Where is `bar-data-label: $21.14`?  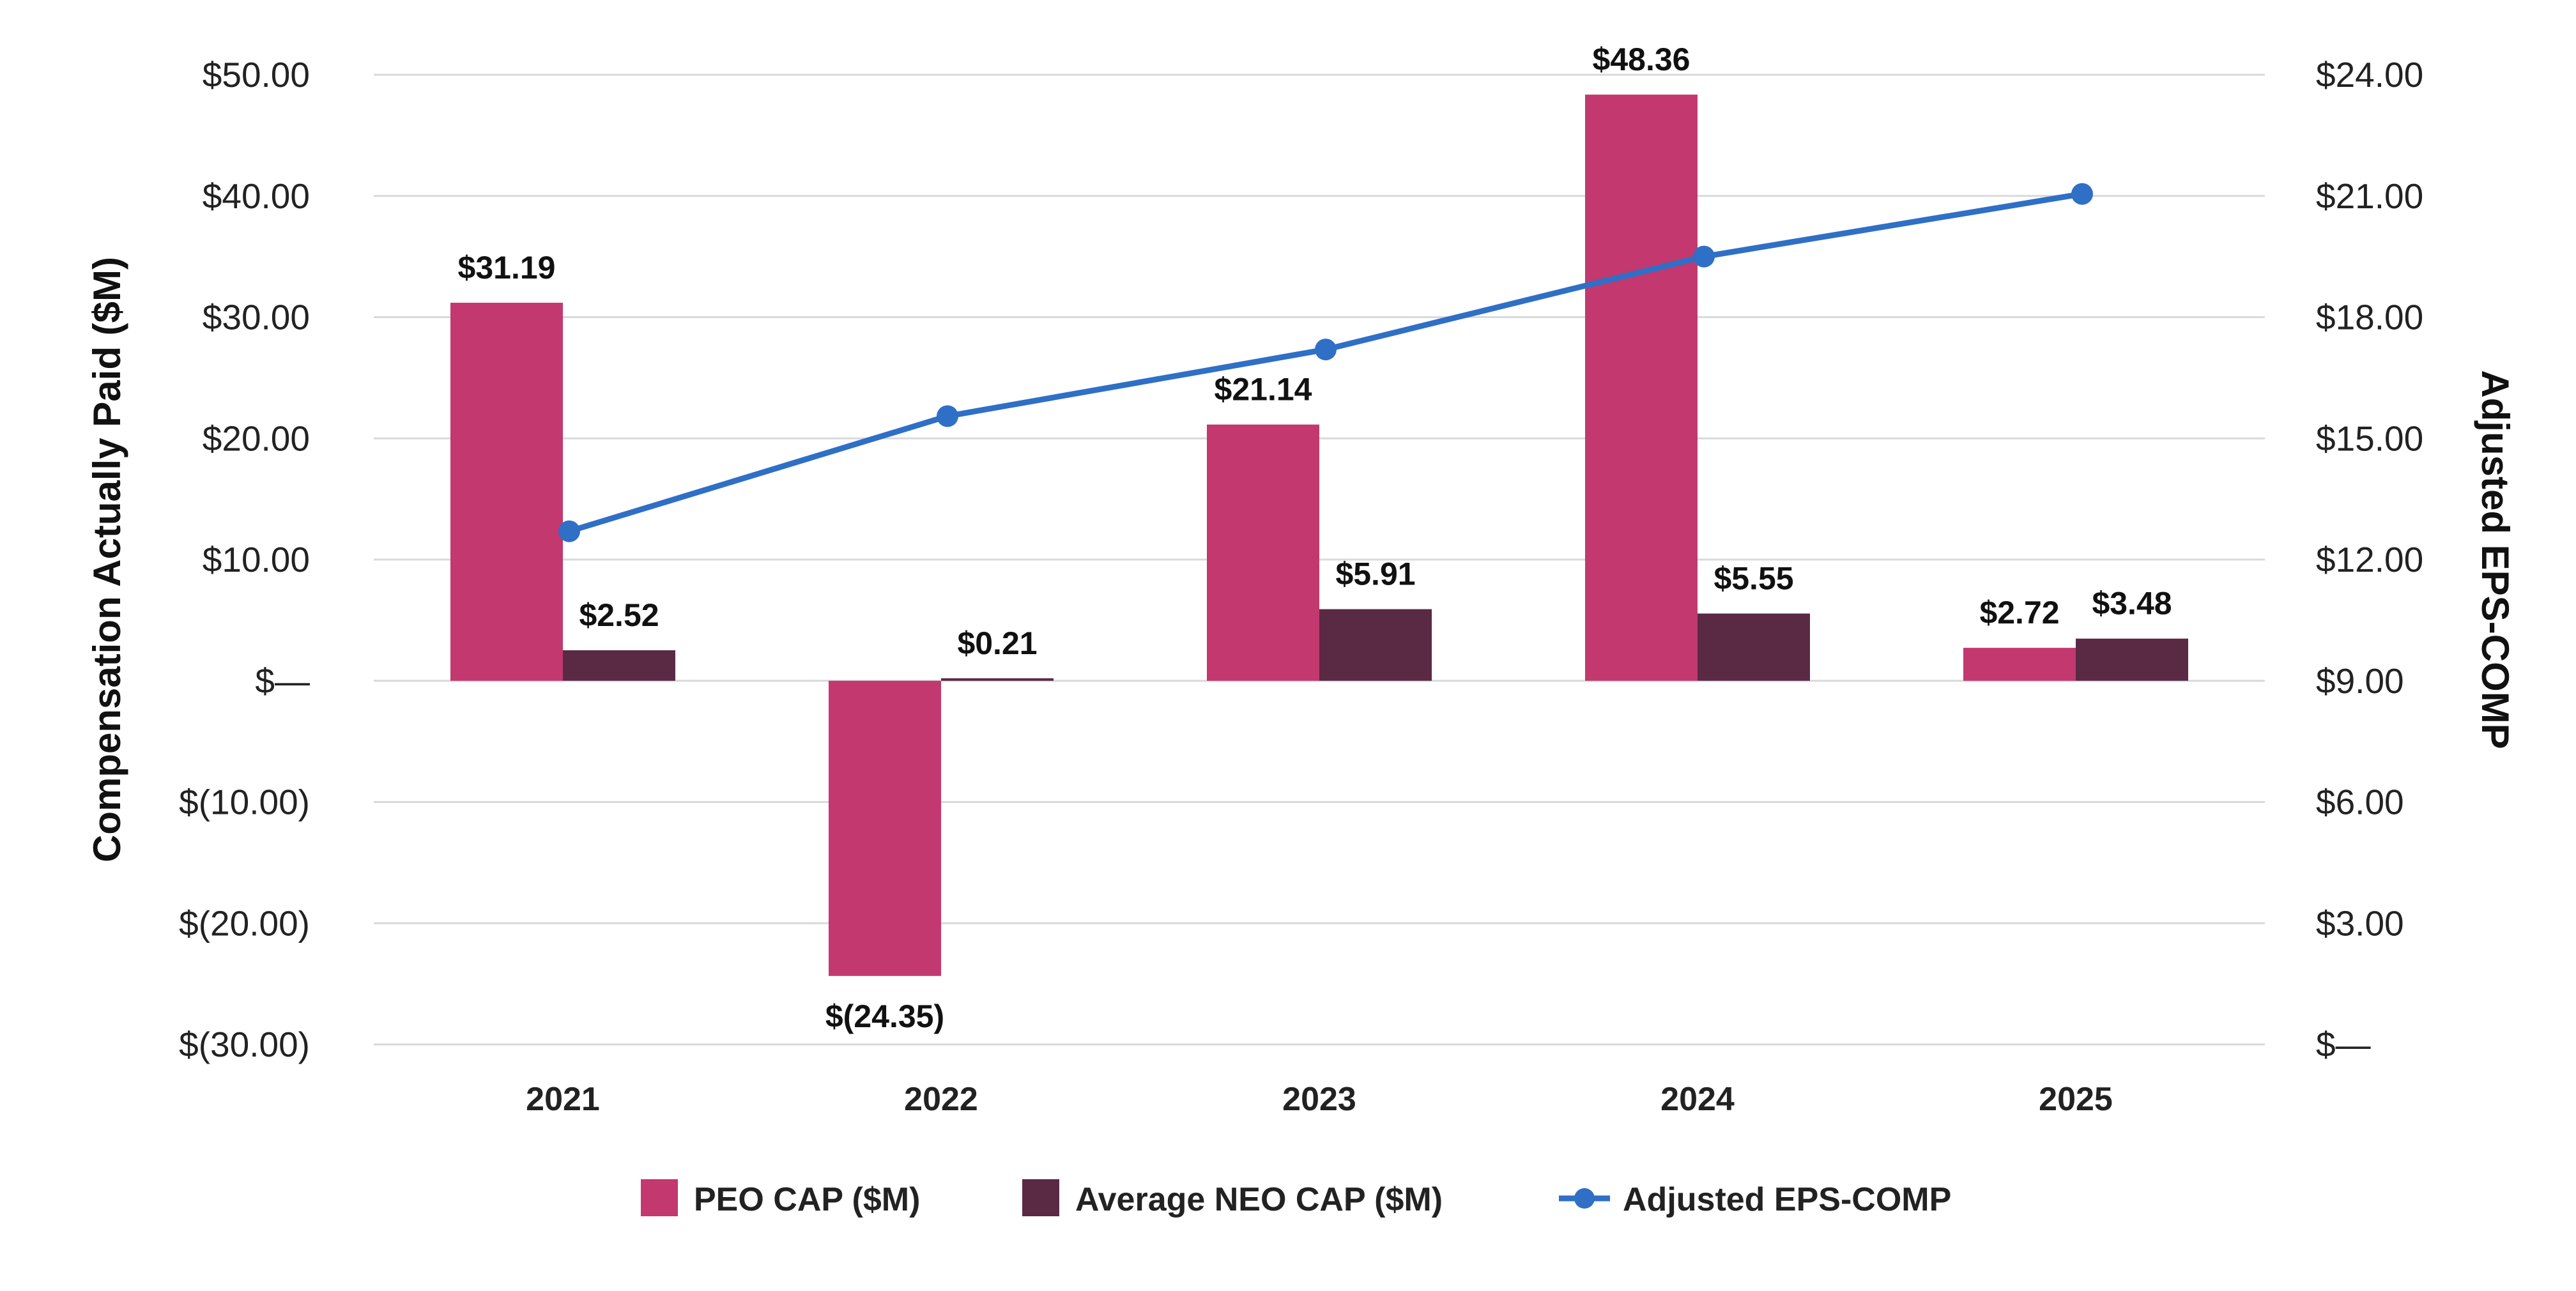
bar-data-label: $21.14 is located at coordinates (1263, 390).